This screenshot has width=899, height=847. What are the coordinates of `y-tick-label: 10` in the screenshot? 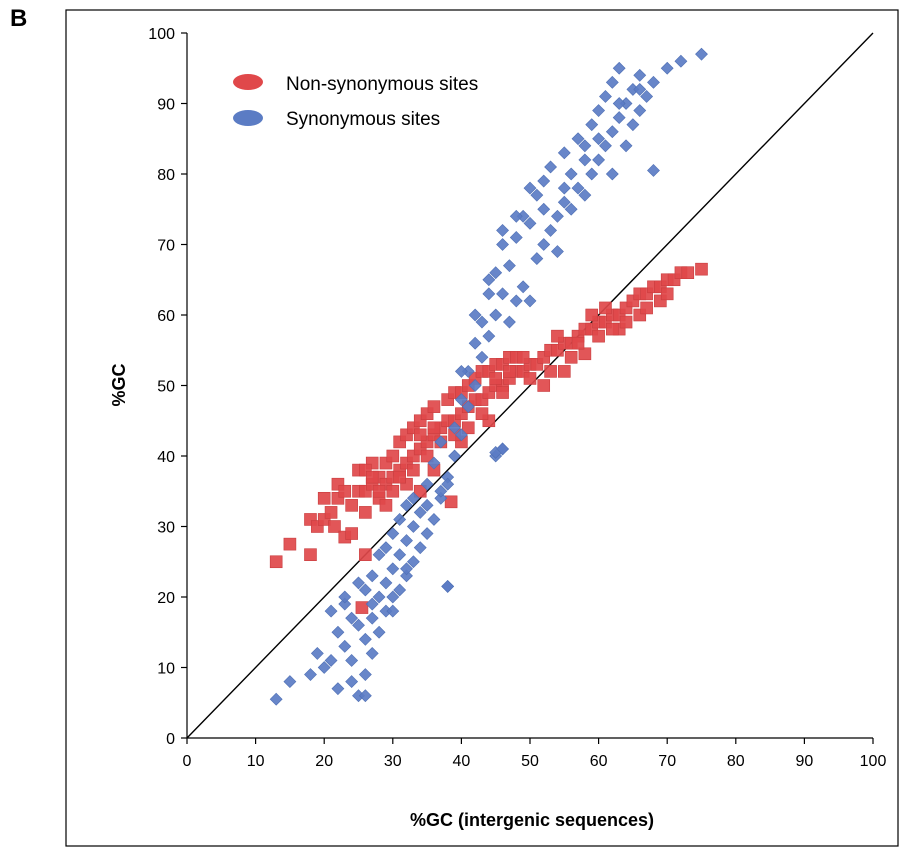 It's located at (166, 669).